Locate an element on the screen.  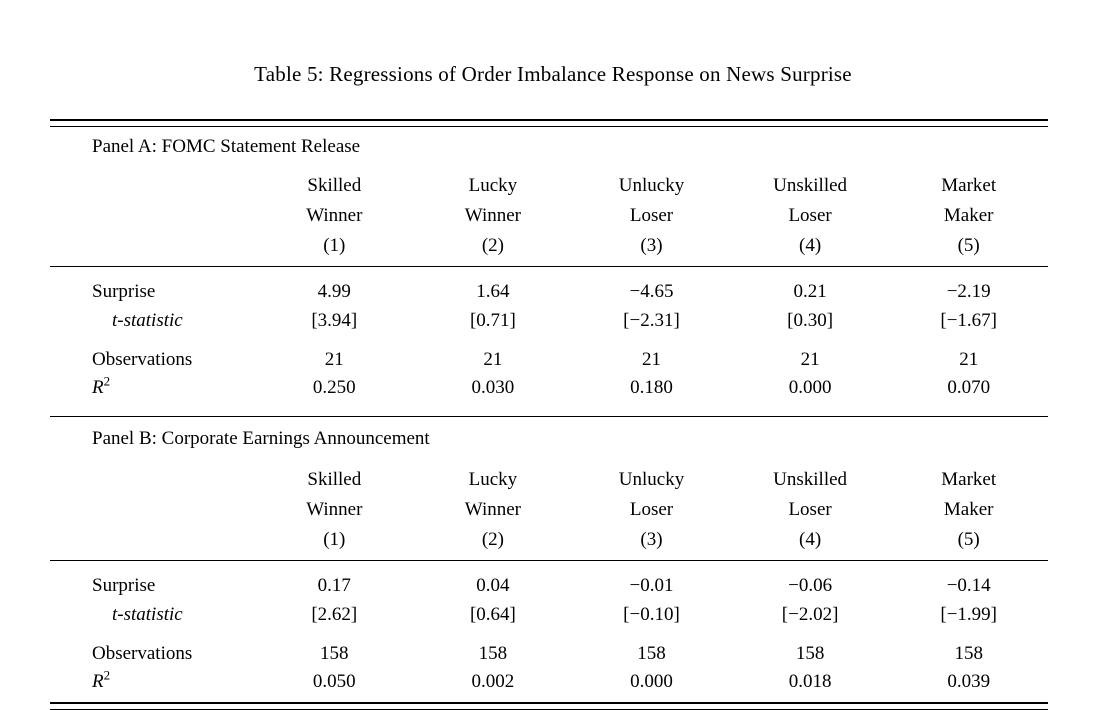
value-cell: 0.21 is located at coordinates (810, 291).